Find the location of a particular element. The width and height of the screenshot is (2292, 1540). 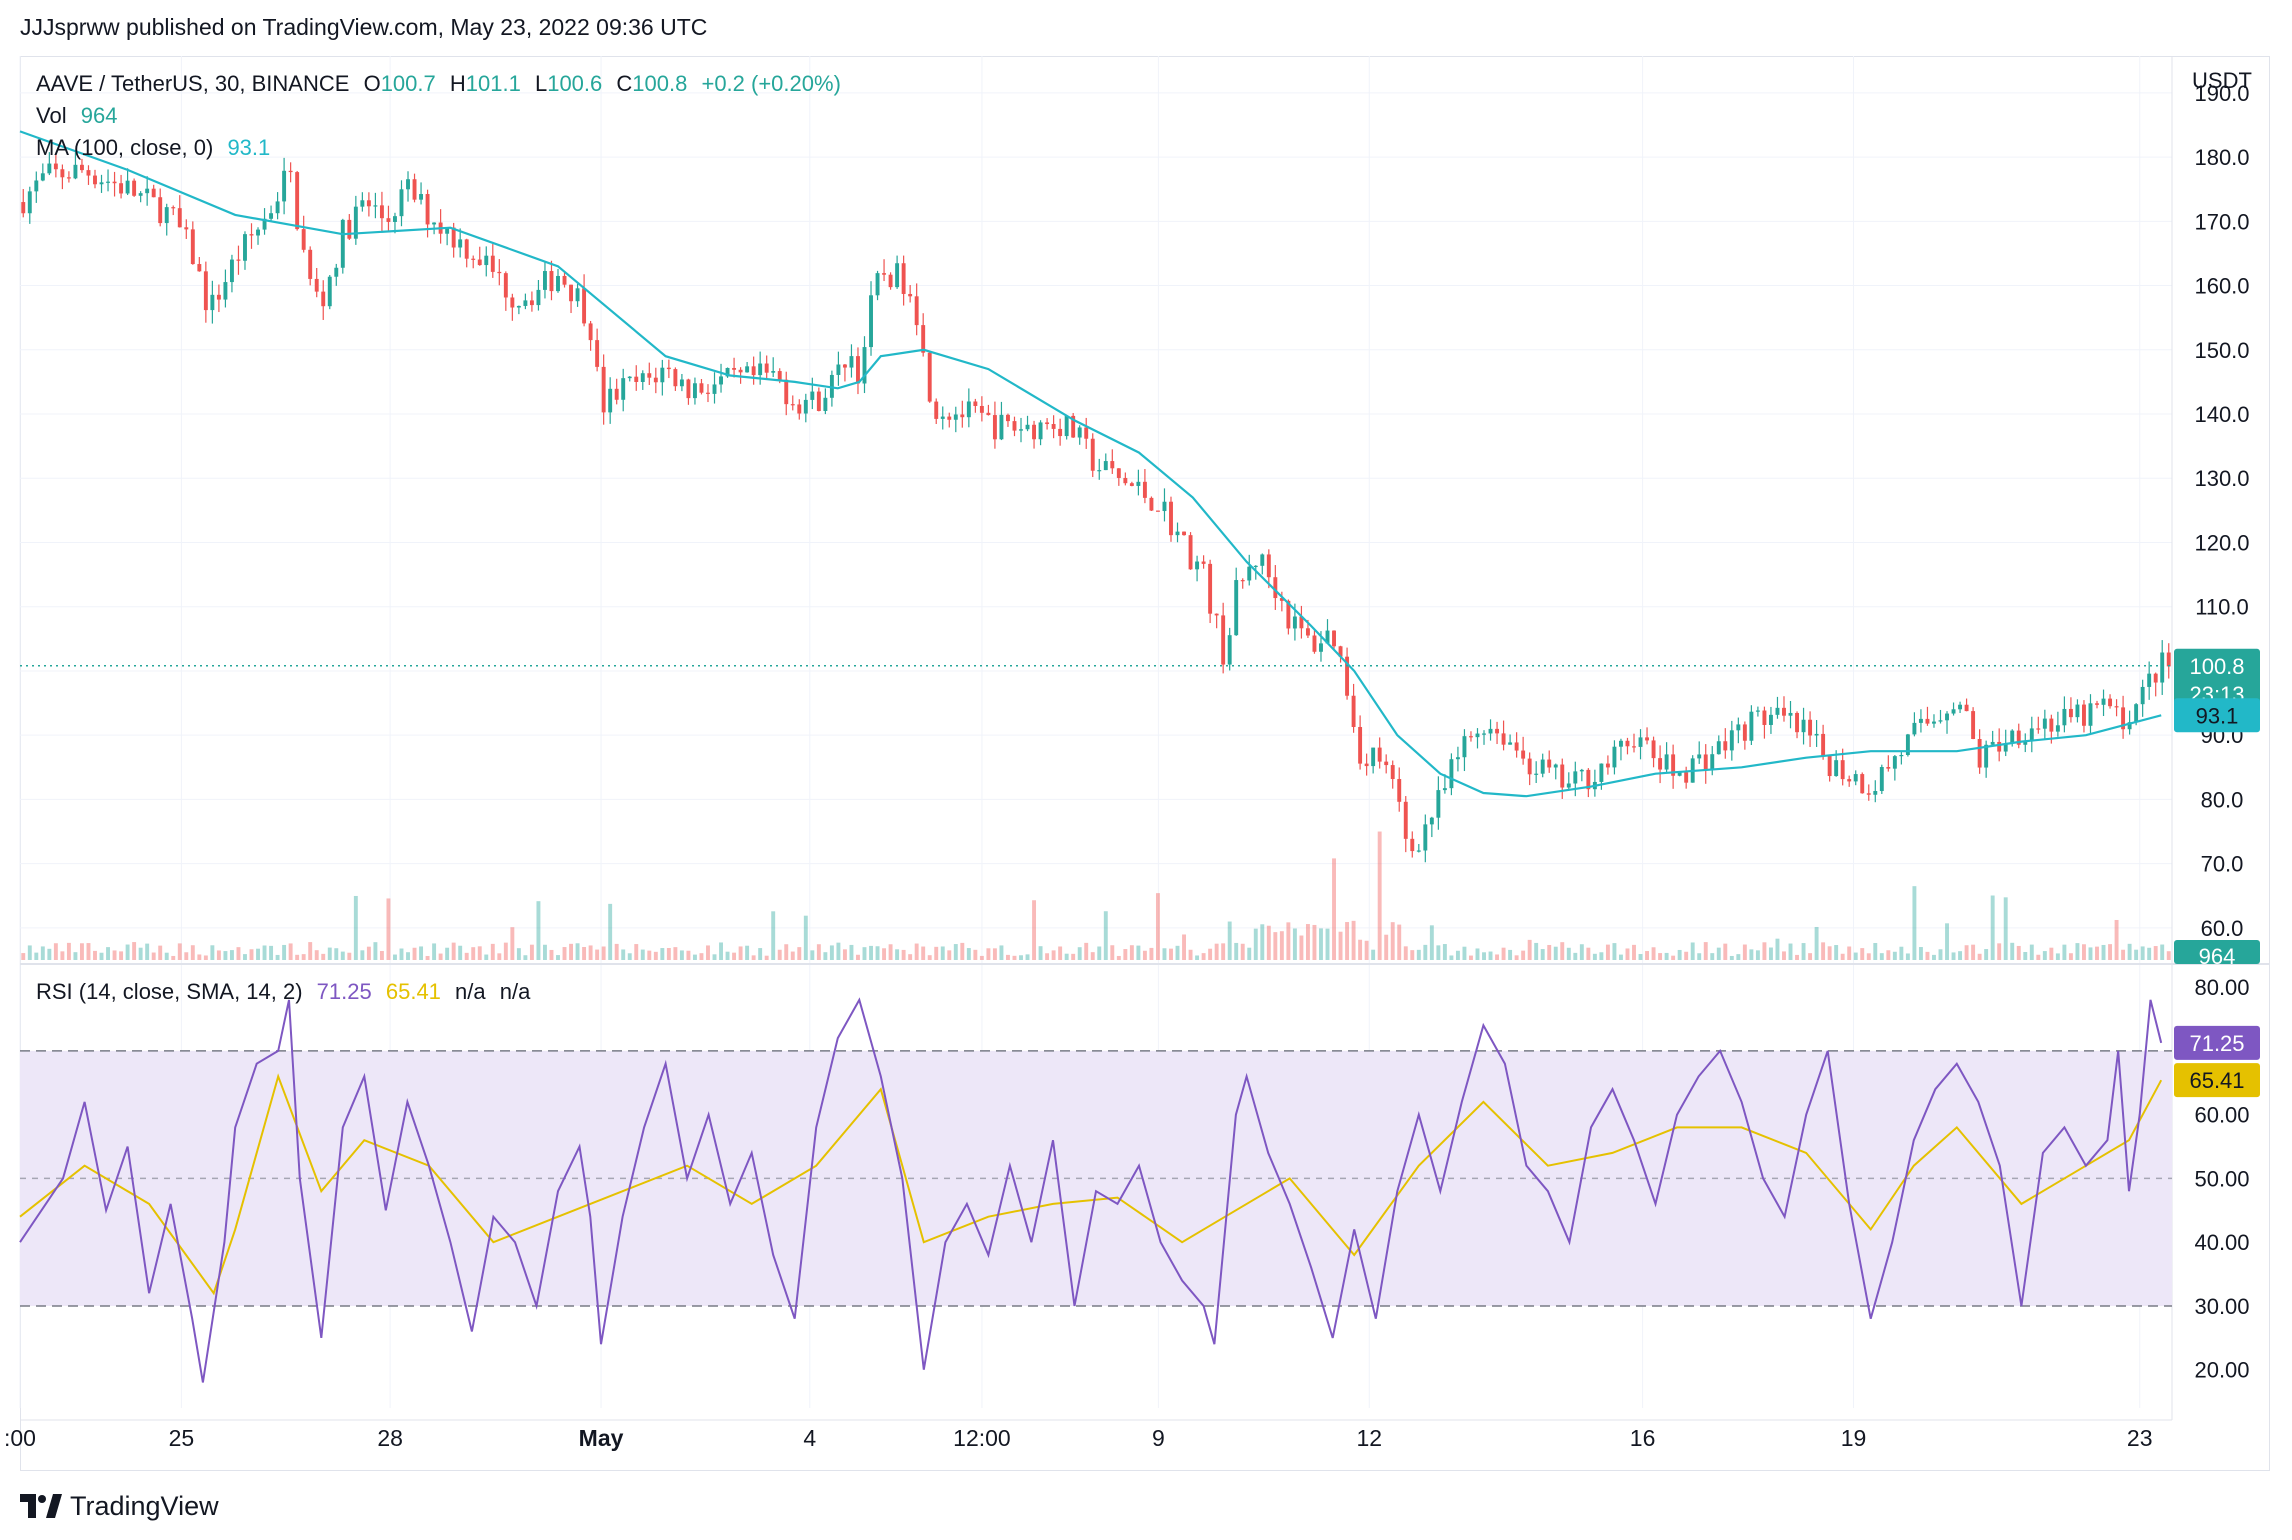

volume-legend-label: Vol is located at coordinates (51, 115).